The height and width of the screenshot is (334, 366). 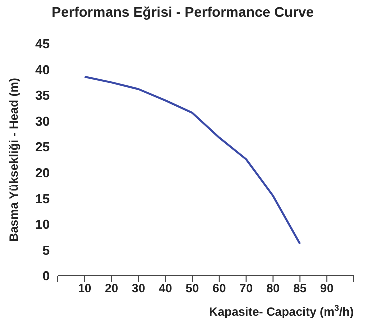 What do you see at coordinates (85, 289) in the screenshot?
I see `x-tick-label: 10` at bounding box center [85, 289].